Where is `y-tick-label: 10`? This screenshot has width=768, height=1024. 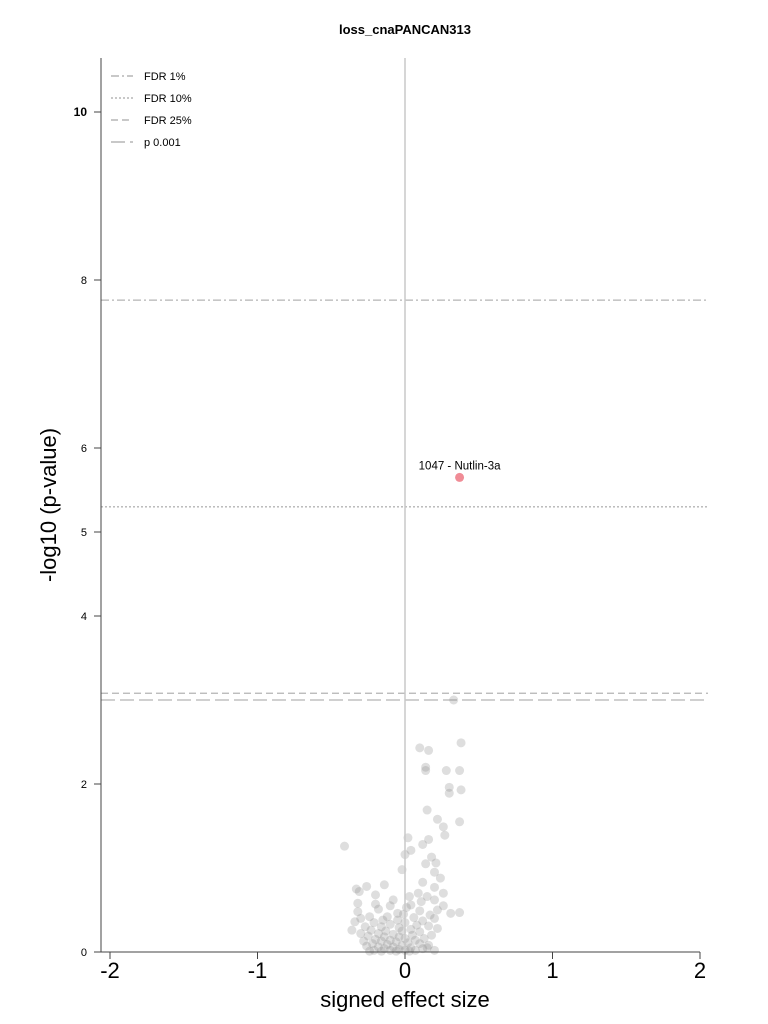
y-tick-label: 10 is located at coordinates (81, 112).